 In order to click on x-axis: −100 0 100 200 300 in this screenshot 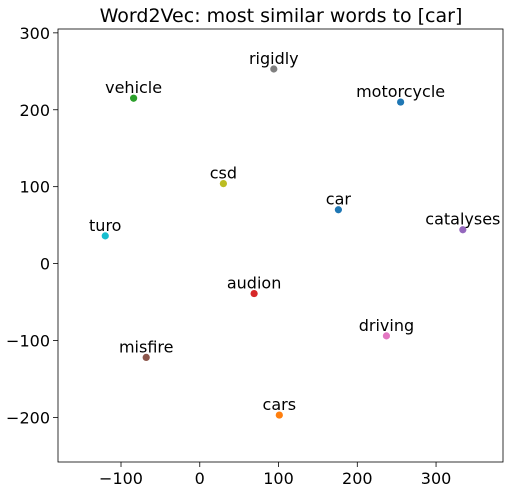, I will do `click(275, 475)`.